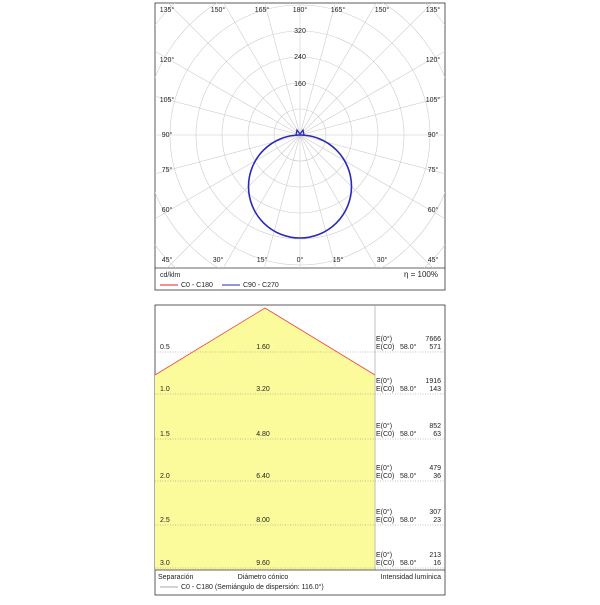 The height and width of the screenshot is (605, 600). What do you see at coordinates (261, 285) in the screenshot?
I see `legend-label: C90 - C270` at bounding box center [261, 285].